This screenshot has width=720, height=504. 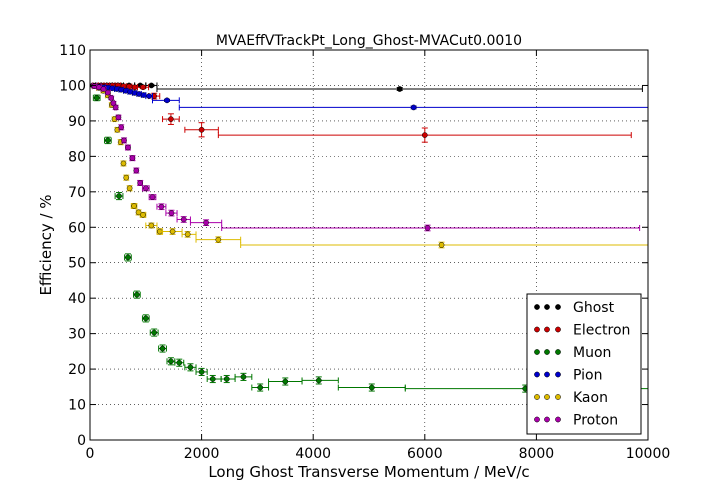 What do you see at coordinates (369, 41) in the screenshot?
I see `chart-title: MVAEffVTrackPt_Long_Ghost-MVACut0.0010` at bounding box center [369, 41].